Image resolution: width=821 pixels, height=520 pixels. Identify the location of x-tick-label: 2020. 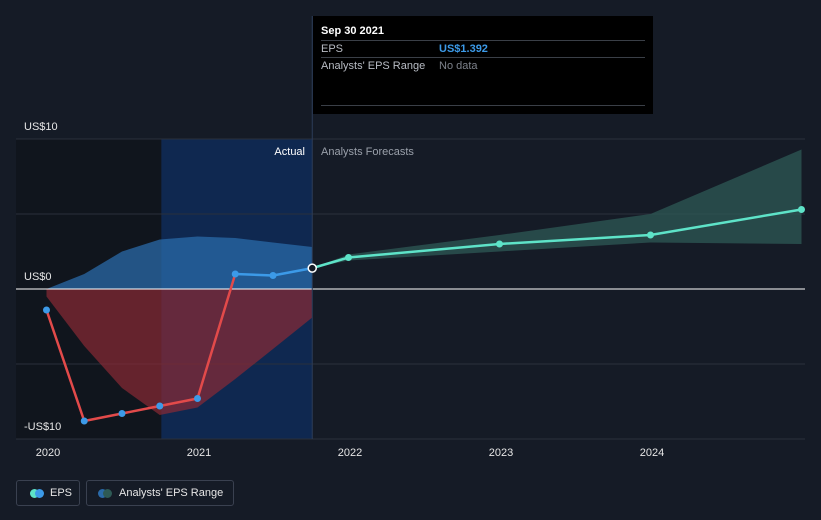
(48, 453).